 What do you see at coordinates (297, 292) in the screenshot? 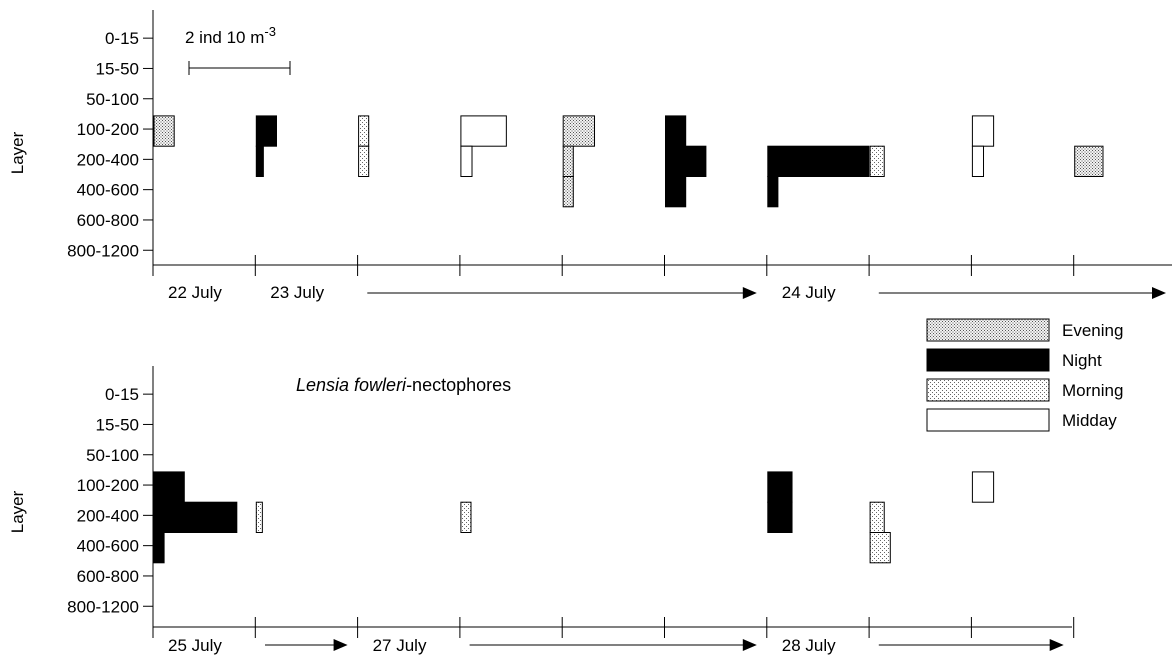
I see `date-label: 23 July` at bounding box center [297, 292].